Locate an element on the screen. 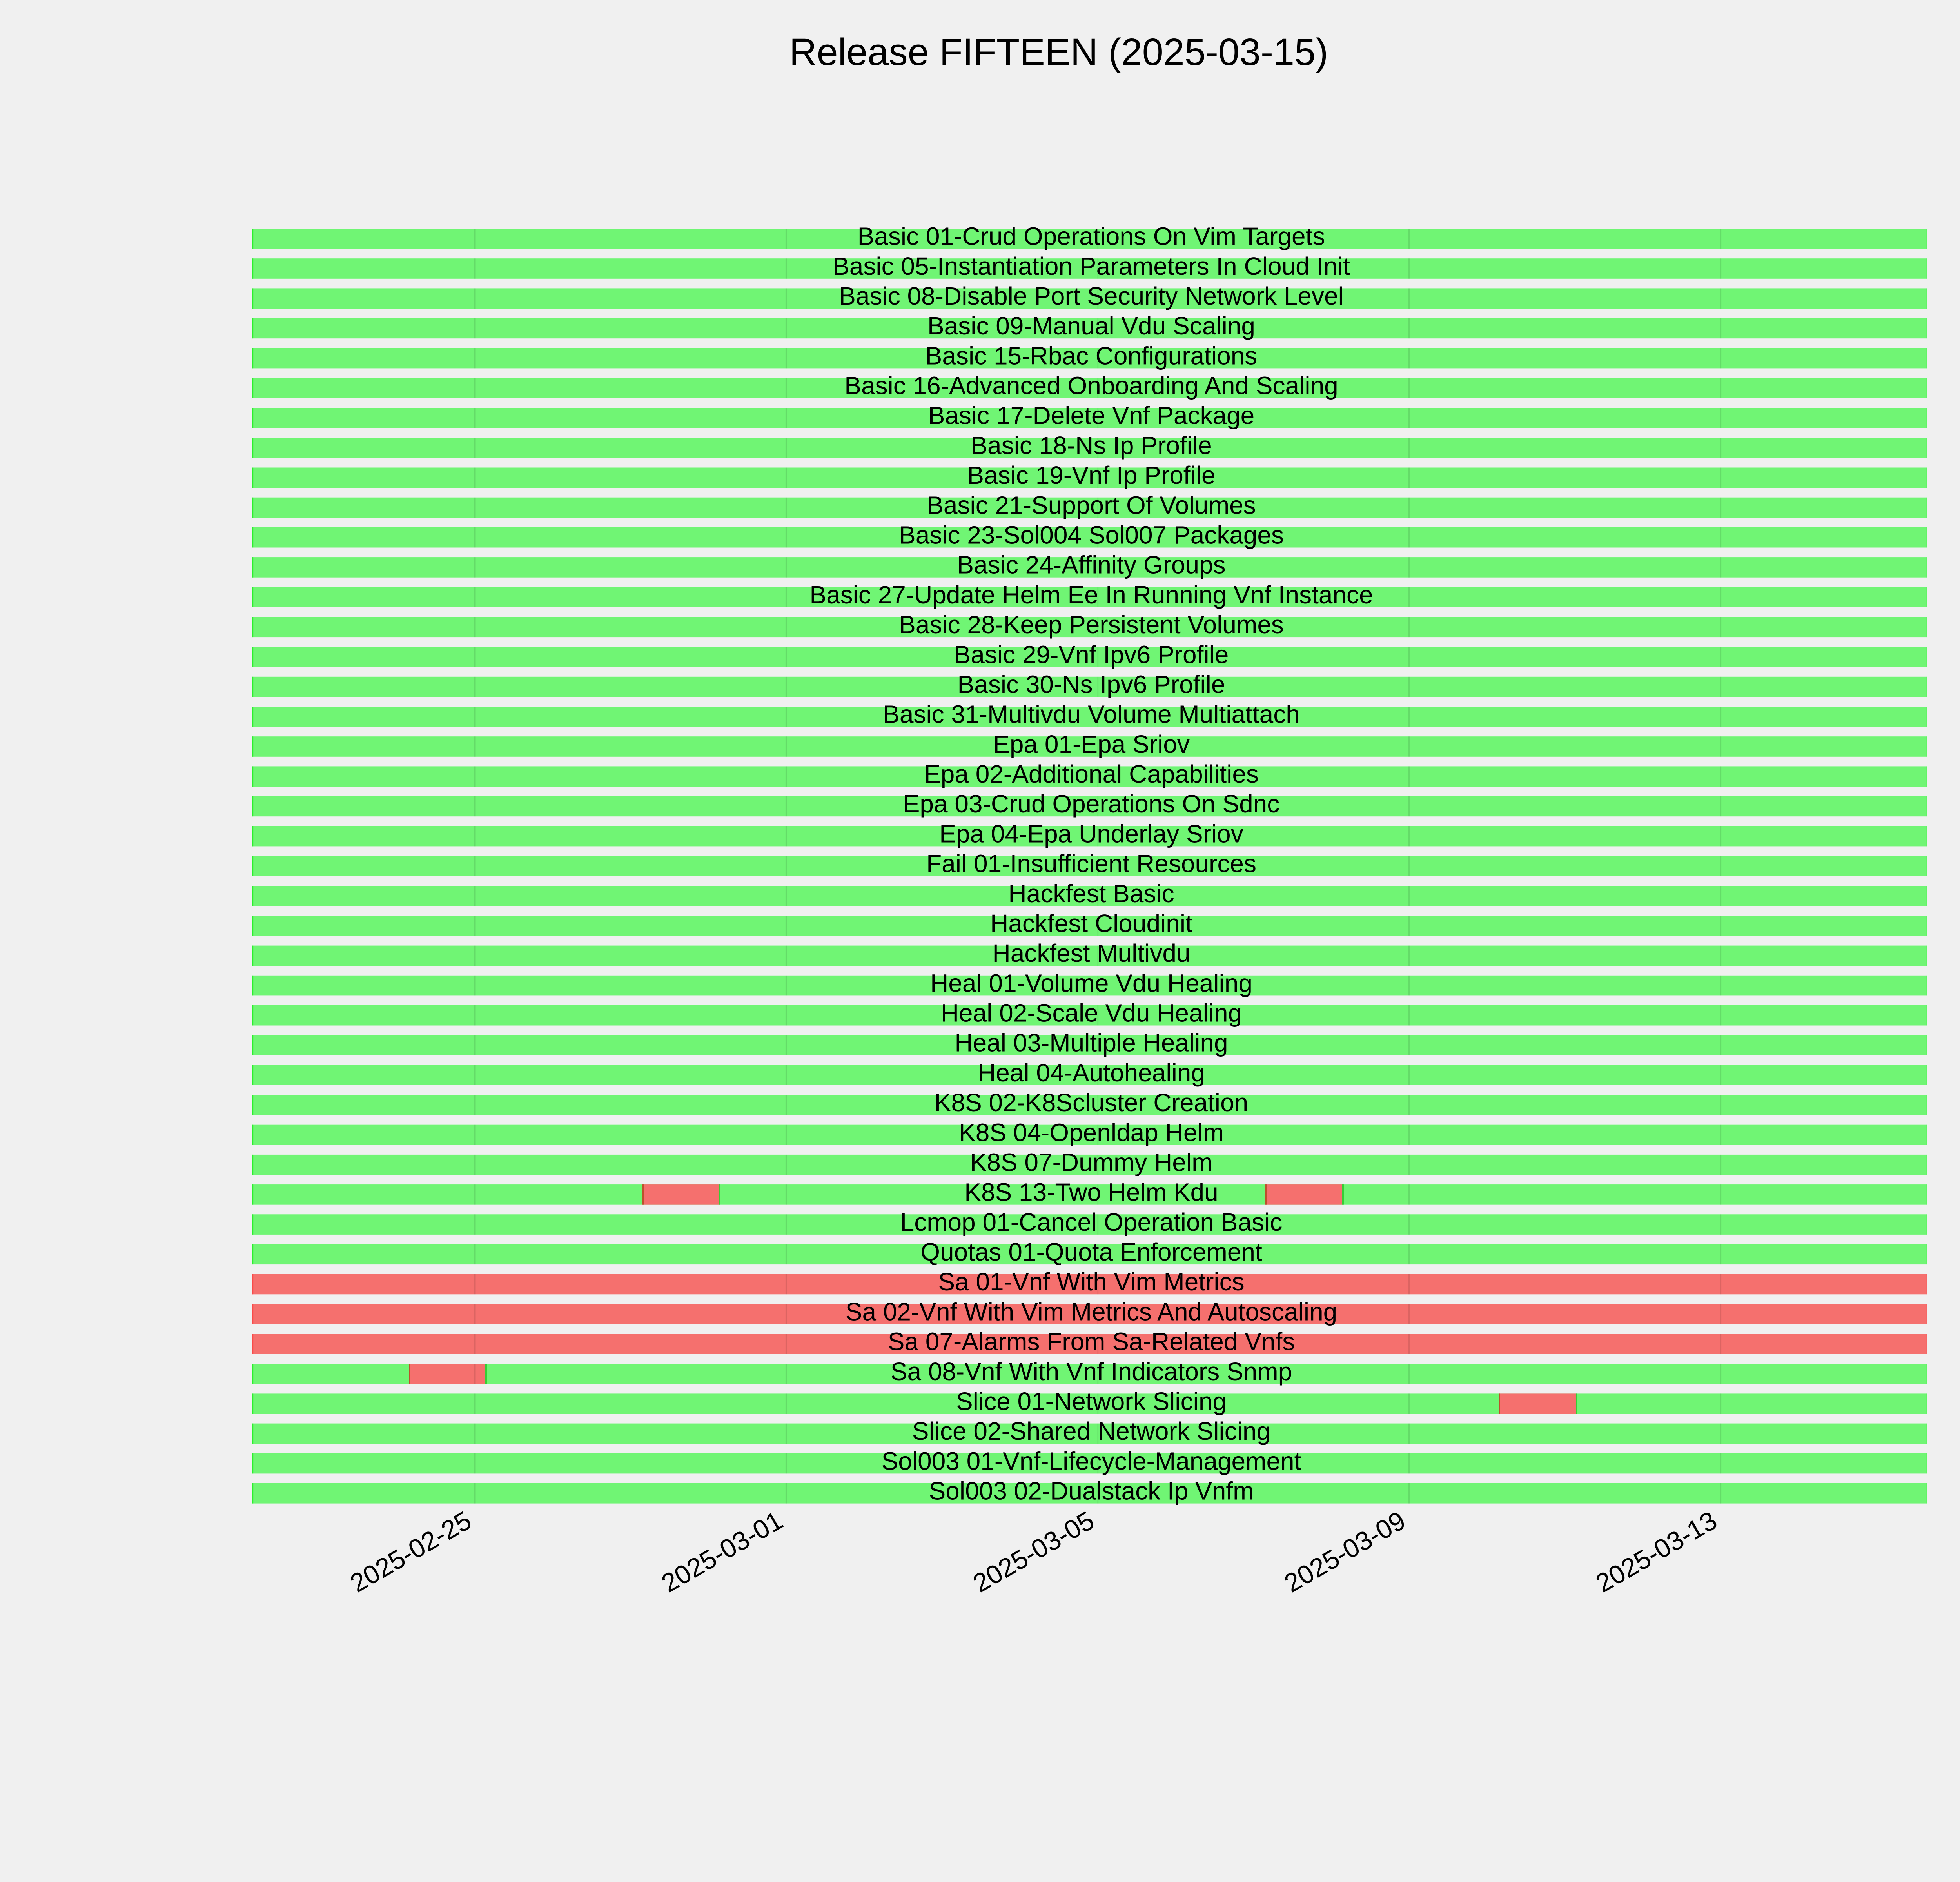 Image resolution: width=1960 pixels, height=1882 pixels. svg-text: Heal 04-Autohealing is located at coordinates (1091, 1073).